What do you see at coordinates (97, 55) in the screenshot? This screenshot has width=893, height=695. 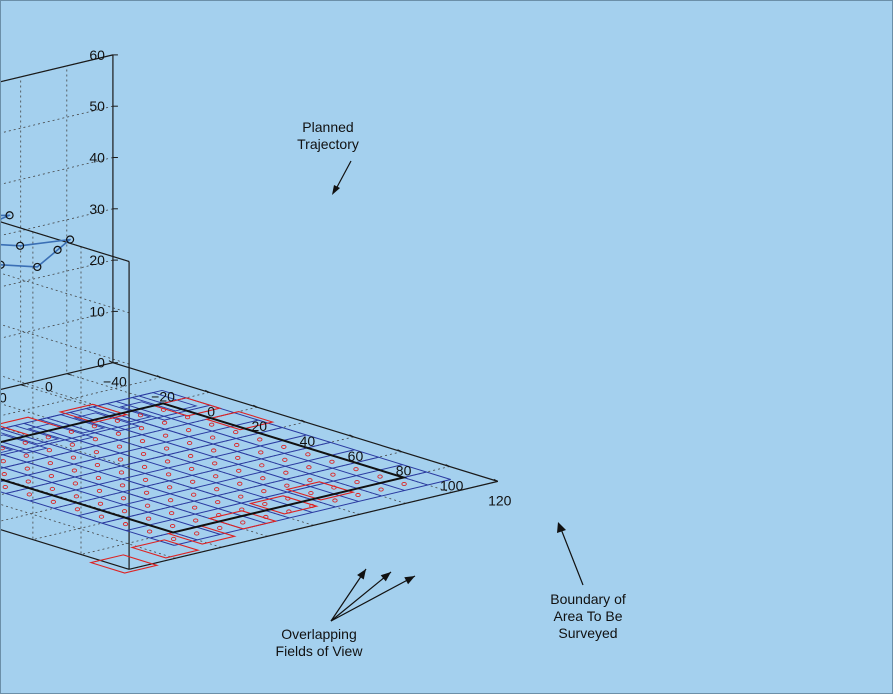 I see `z-tick-label: 60` at bounding box center [97, 55].